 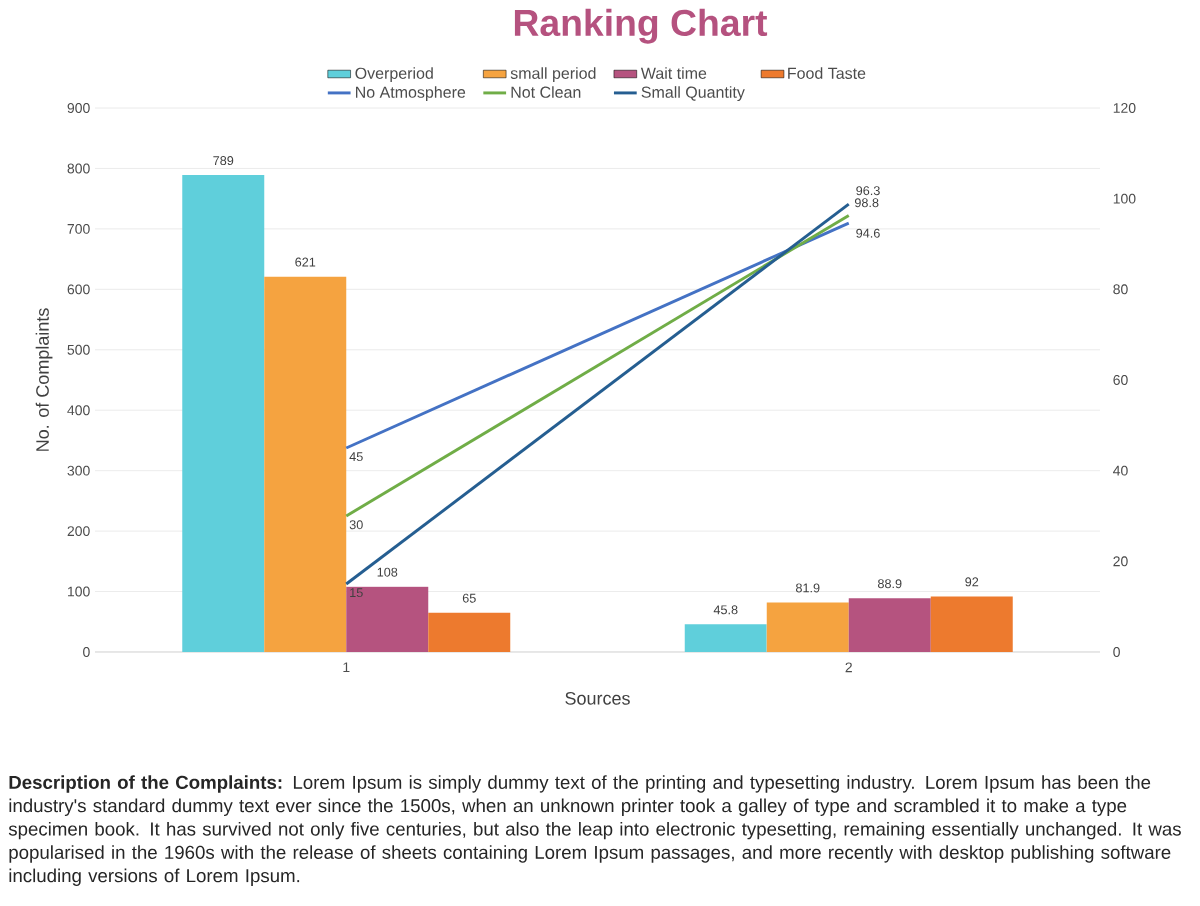 What do you see at coordinates (356, 457) in the screenshot?
I see `data-label: 45` at bounding box center [356, 457].